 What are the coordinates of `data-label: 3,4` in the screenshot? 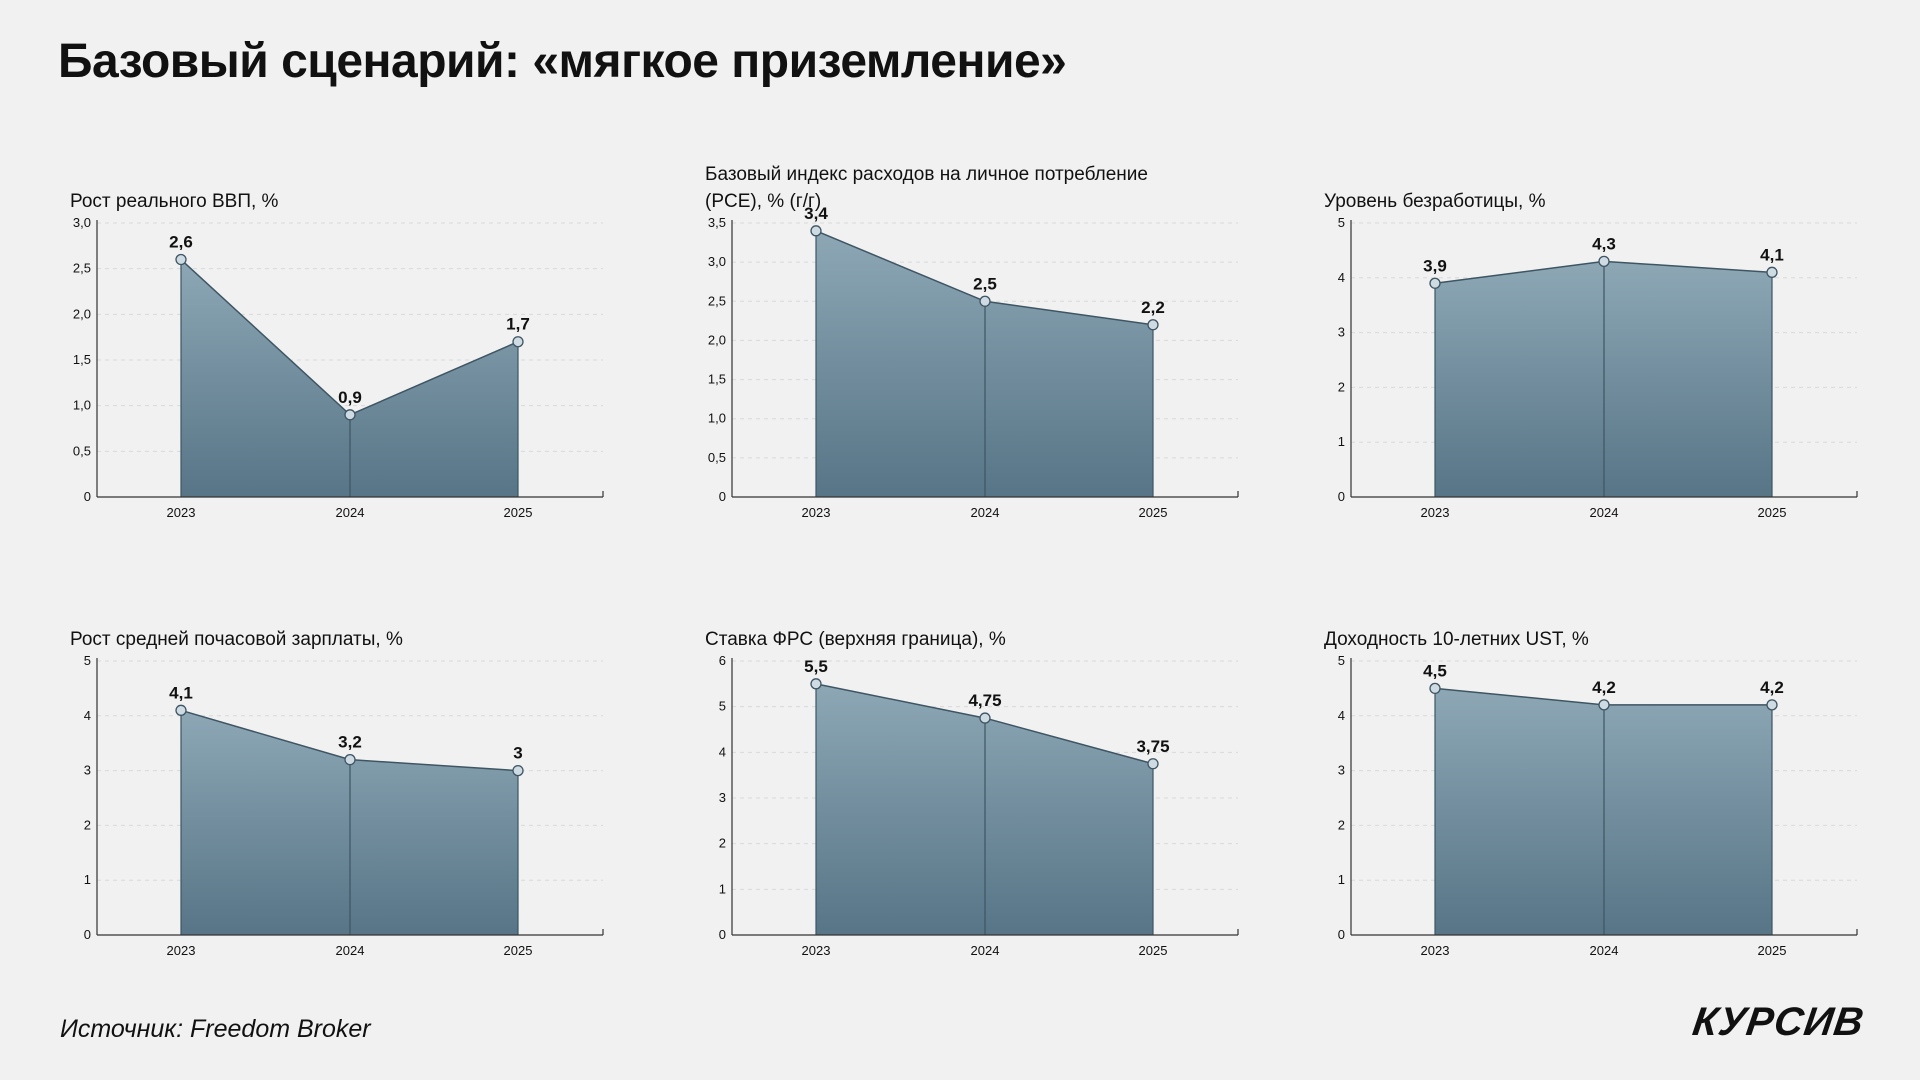 It's located at (816, 213).